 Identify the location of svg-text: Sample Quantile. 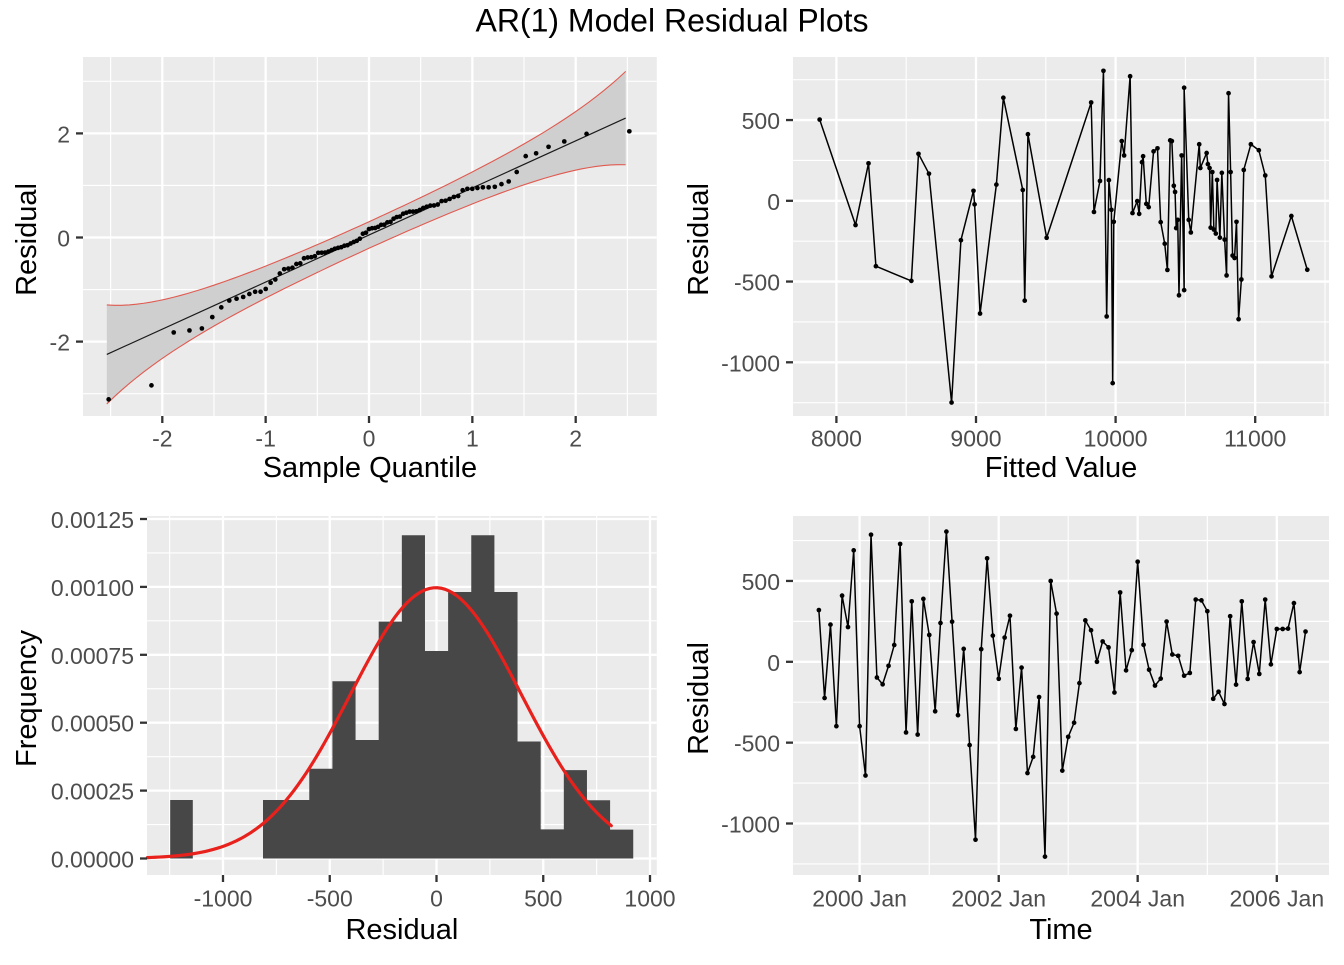
(370, 468).